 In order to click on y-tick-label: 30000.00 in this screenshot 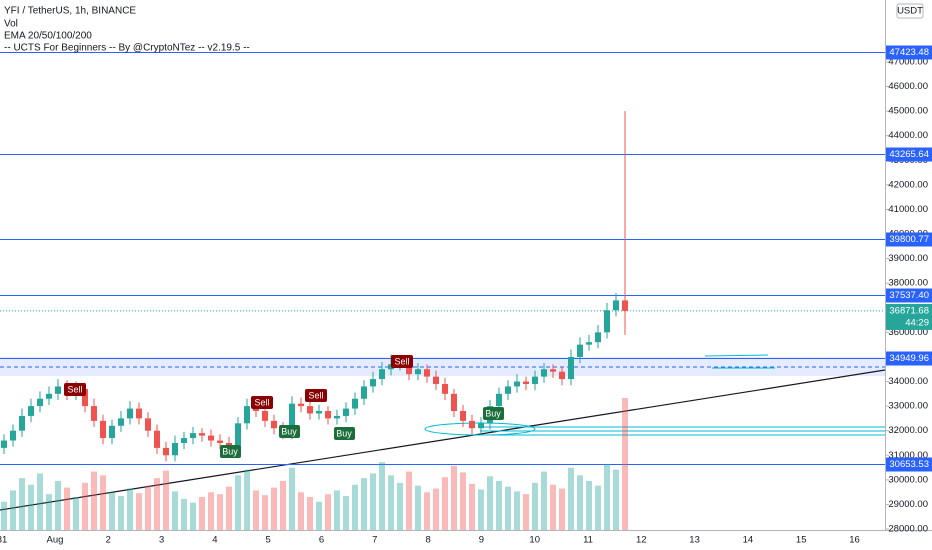, I will do `click(908, 479)`.